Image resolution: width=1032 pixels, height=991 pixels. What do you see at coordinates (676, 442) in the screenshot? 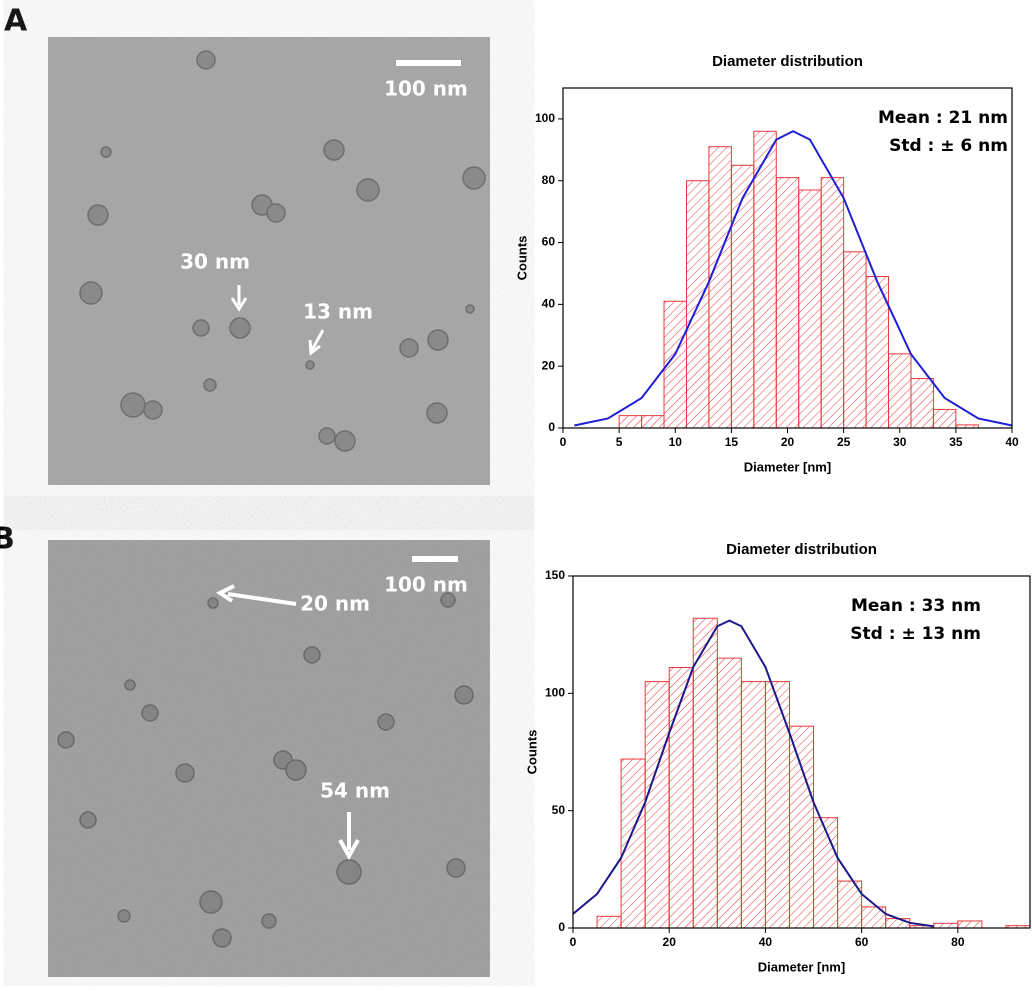
I see `x-tick-label: 10` at bounding box center [676, 442].